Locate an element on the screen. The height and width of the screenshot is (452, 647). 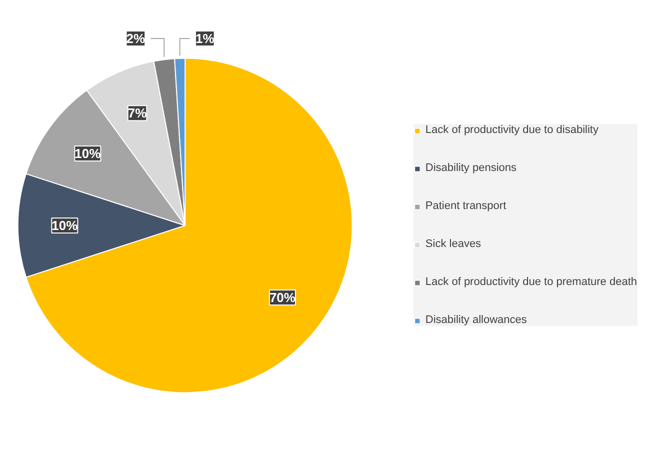
legend-label: Sick leaves is located at coordinates (453, 244).